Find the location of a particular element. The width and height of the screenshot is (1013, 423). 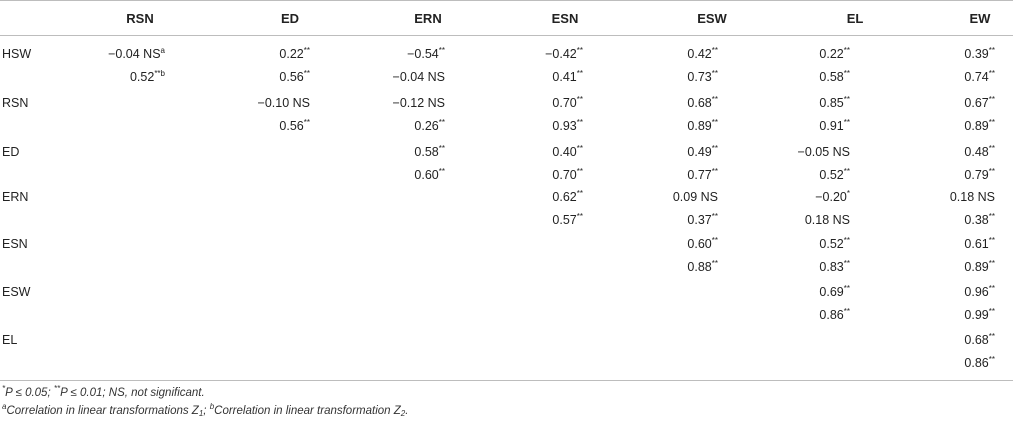

top-rule is located at coordinates (506, 0).